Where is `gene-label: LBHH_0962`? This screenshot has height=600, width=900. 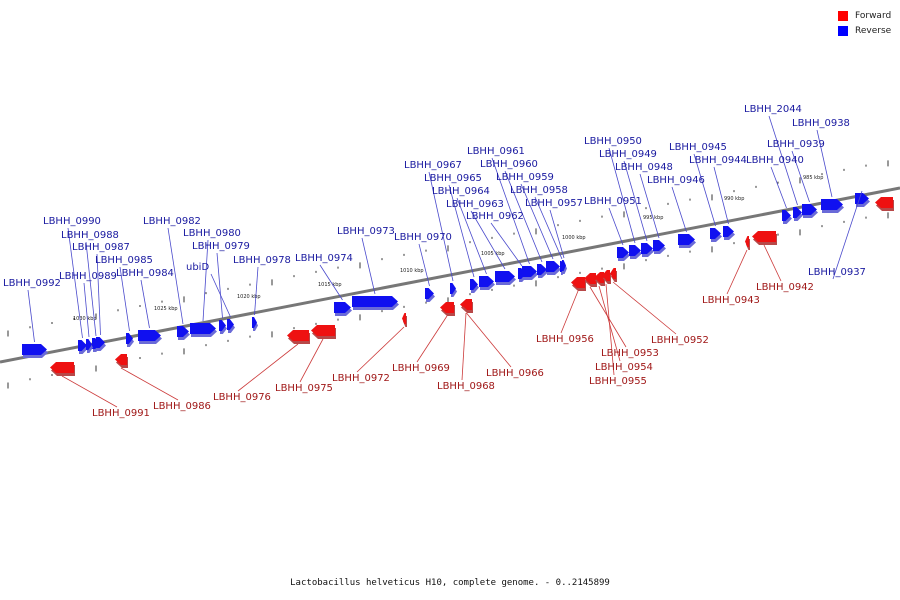 gene-label: LBHH_0962 is located at coordinates (495, 216).